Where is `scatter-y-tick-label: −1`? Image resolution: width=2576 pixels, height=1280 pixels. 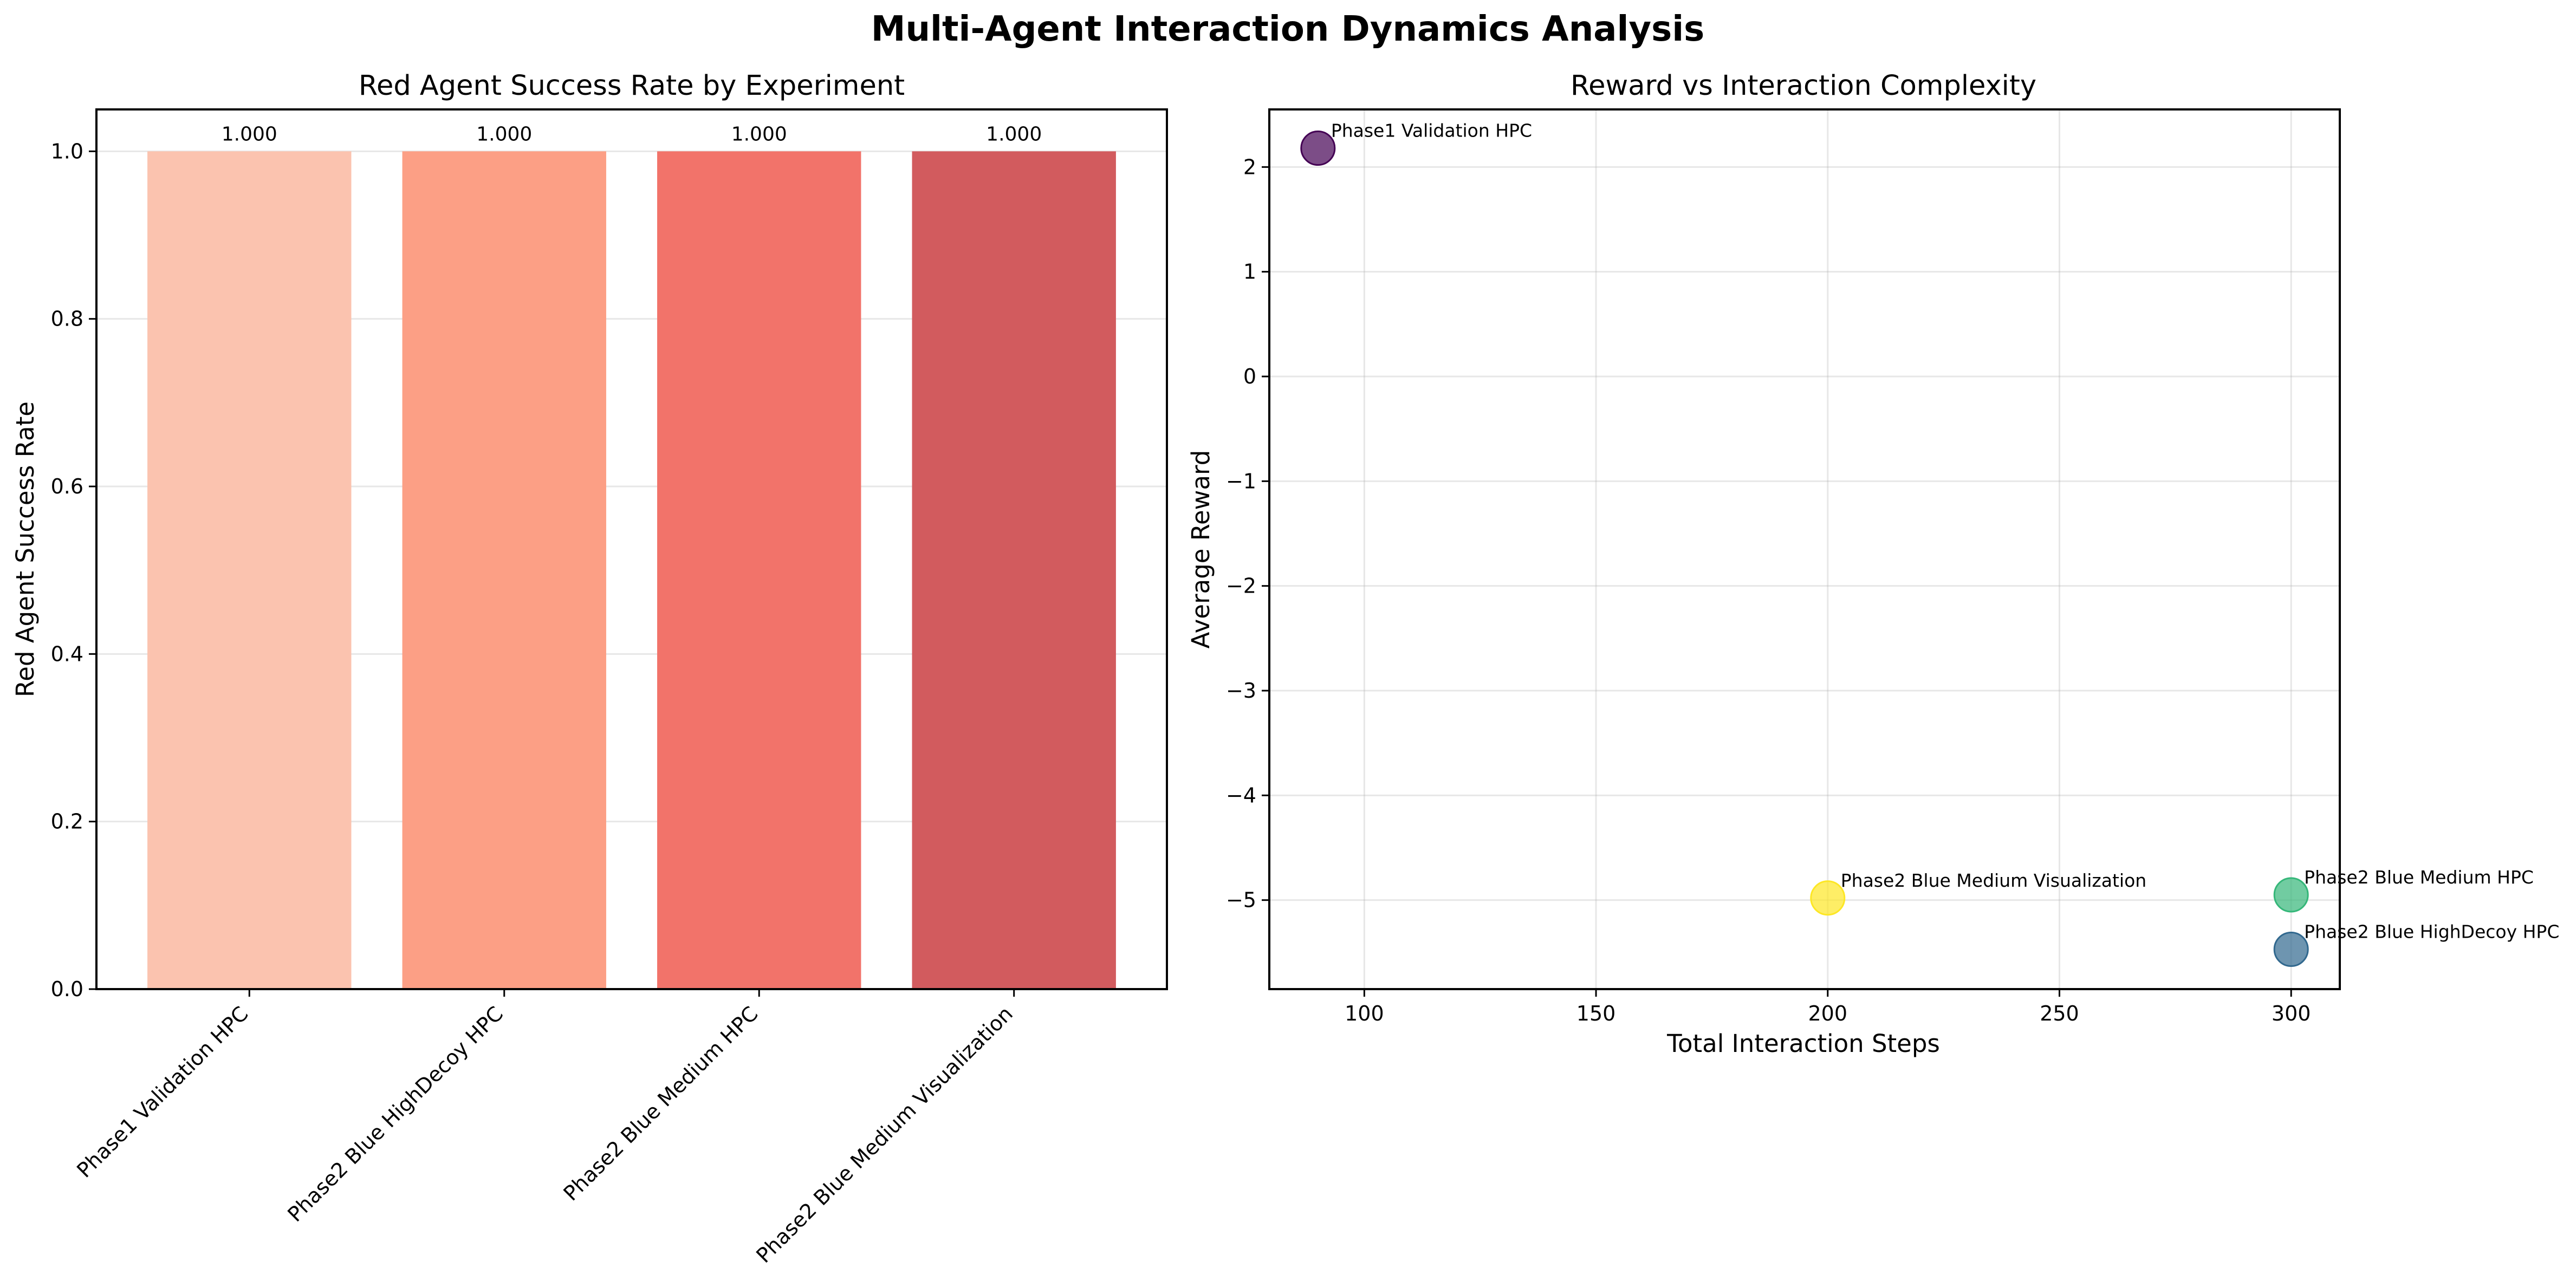 scatter-y-tick-label: −1 is located at coordinates (1241, 481).